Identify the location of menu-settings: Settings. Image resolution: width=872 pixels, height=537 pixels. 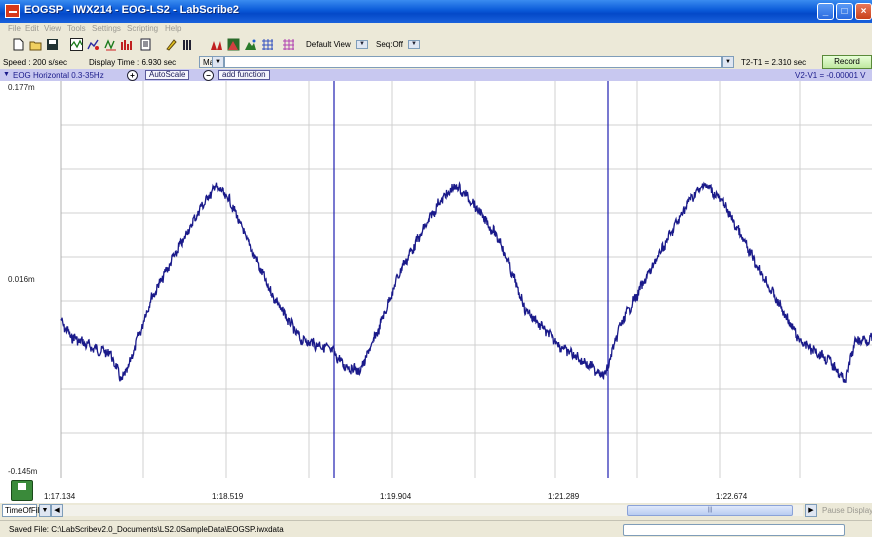
(106, 28).